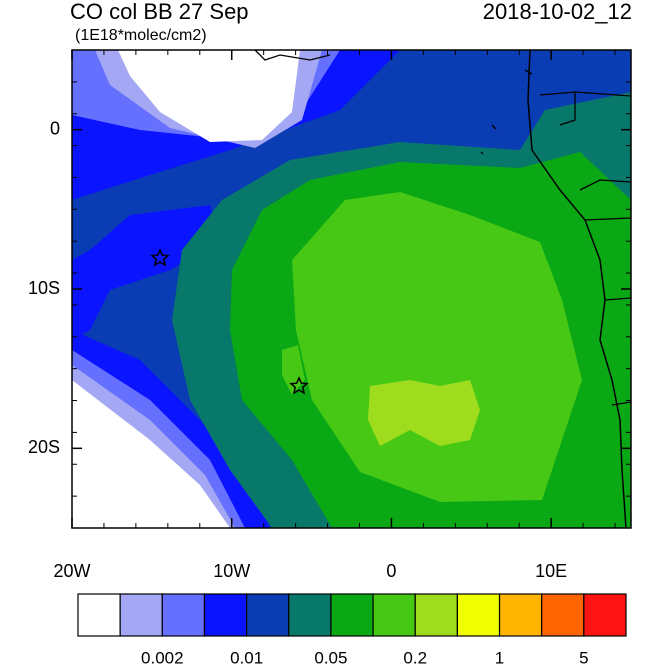 The height and width of the screenshot is (667, 650). Describe the element at coordinates (391, 571) in the screenshot. I see `lon-label: 0` at that location.